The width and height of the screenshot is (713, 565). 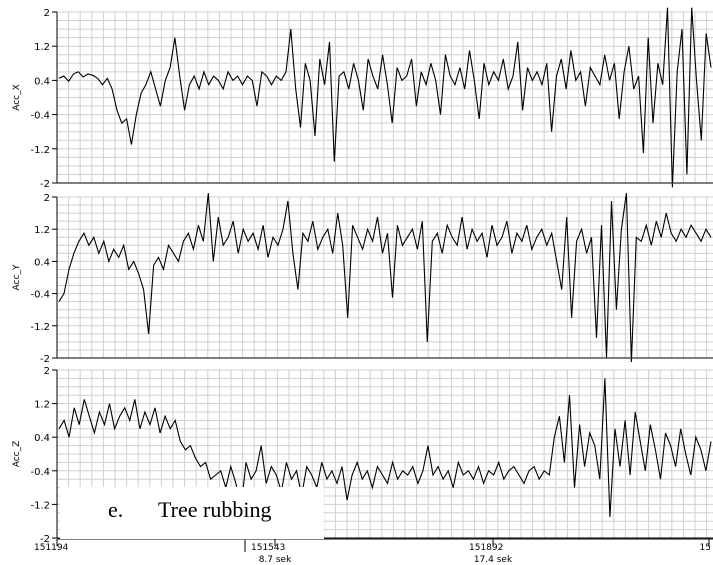 I want to click on x-tick-label: 15, so click(x=705, y=548).